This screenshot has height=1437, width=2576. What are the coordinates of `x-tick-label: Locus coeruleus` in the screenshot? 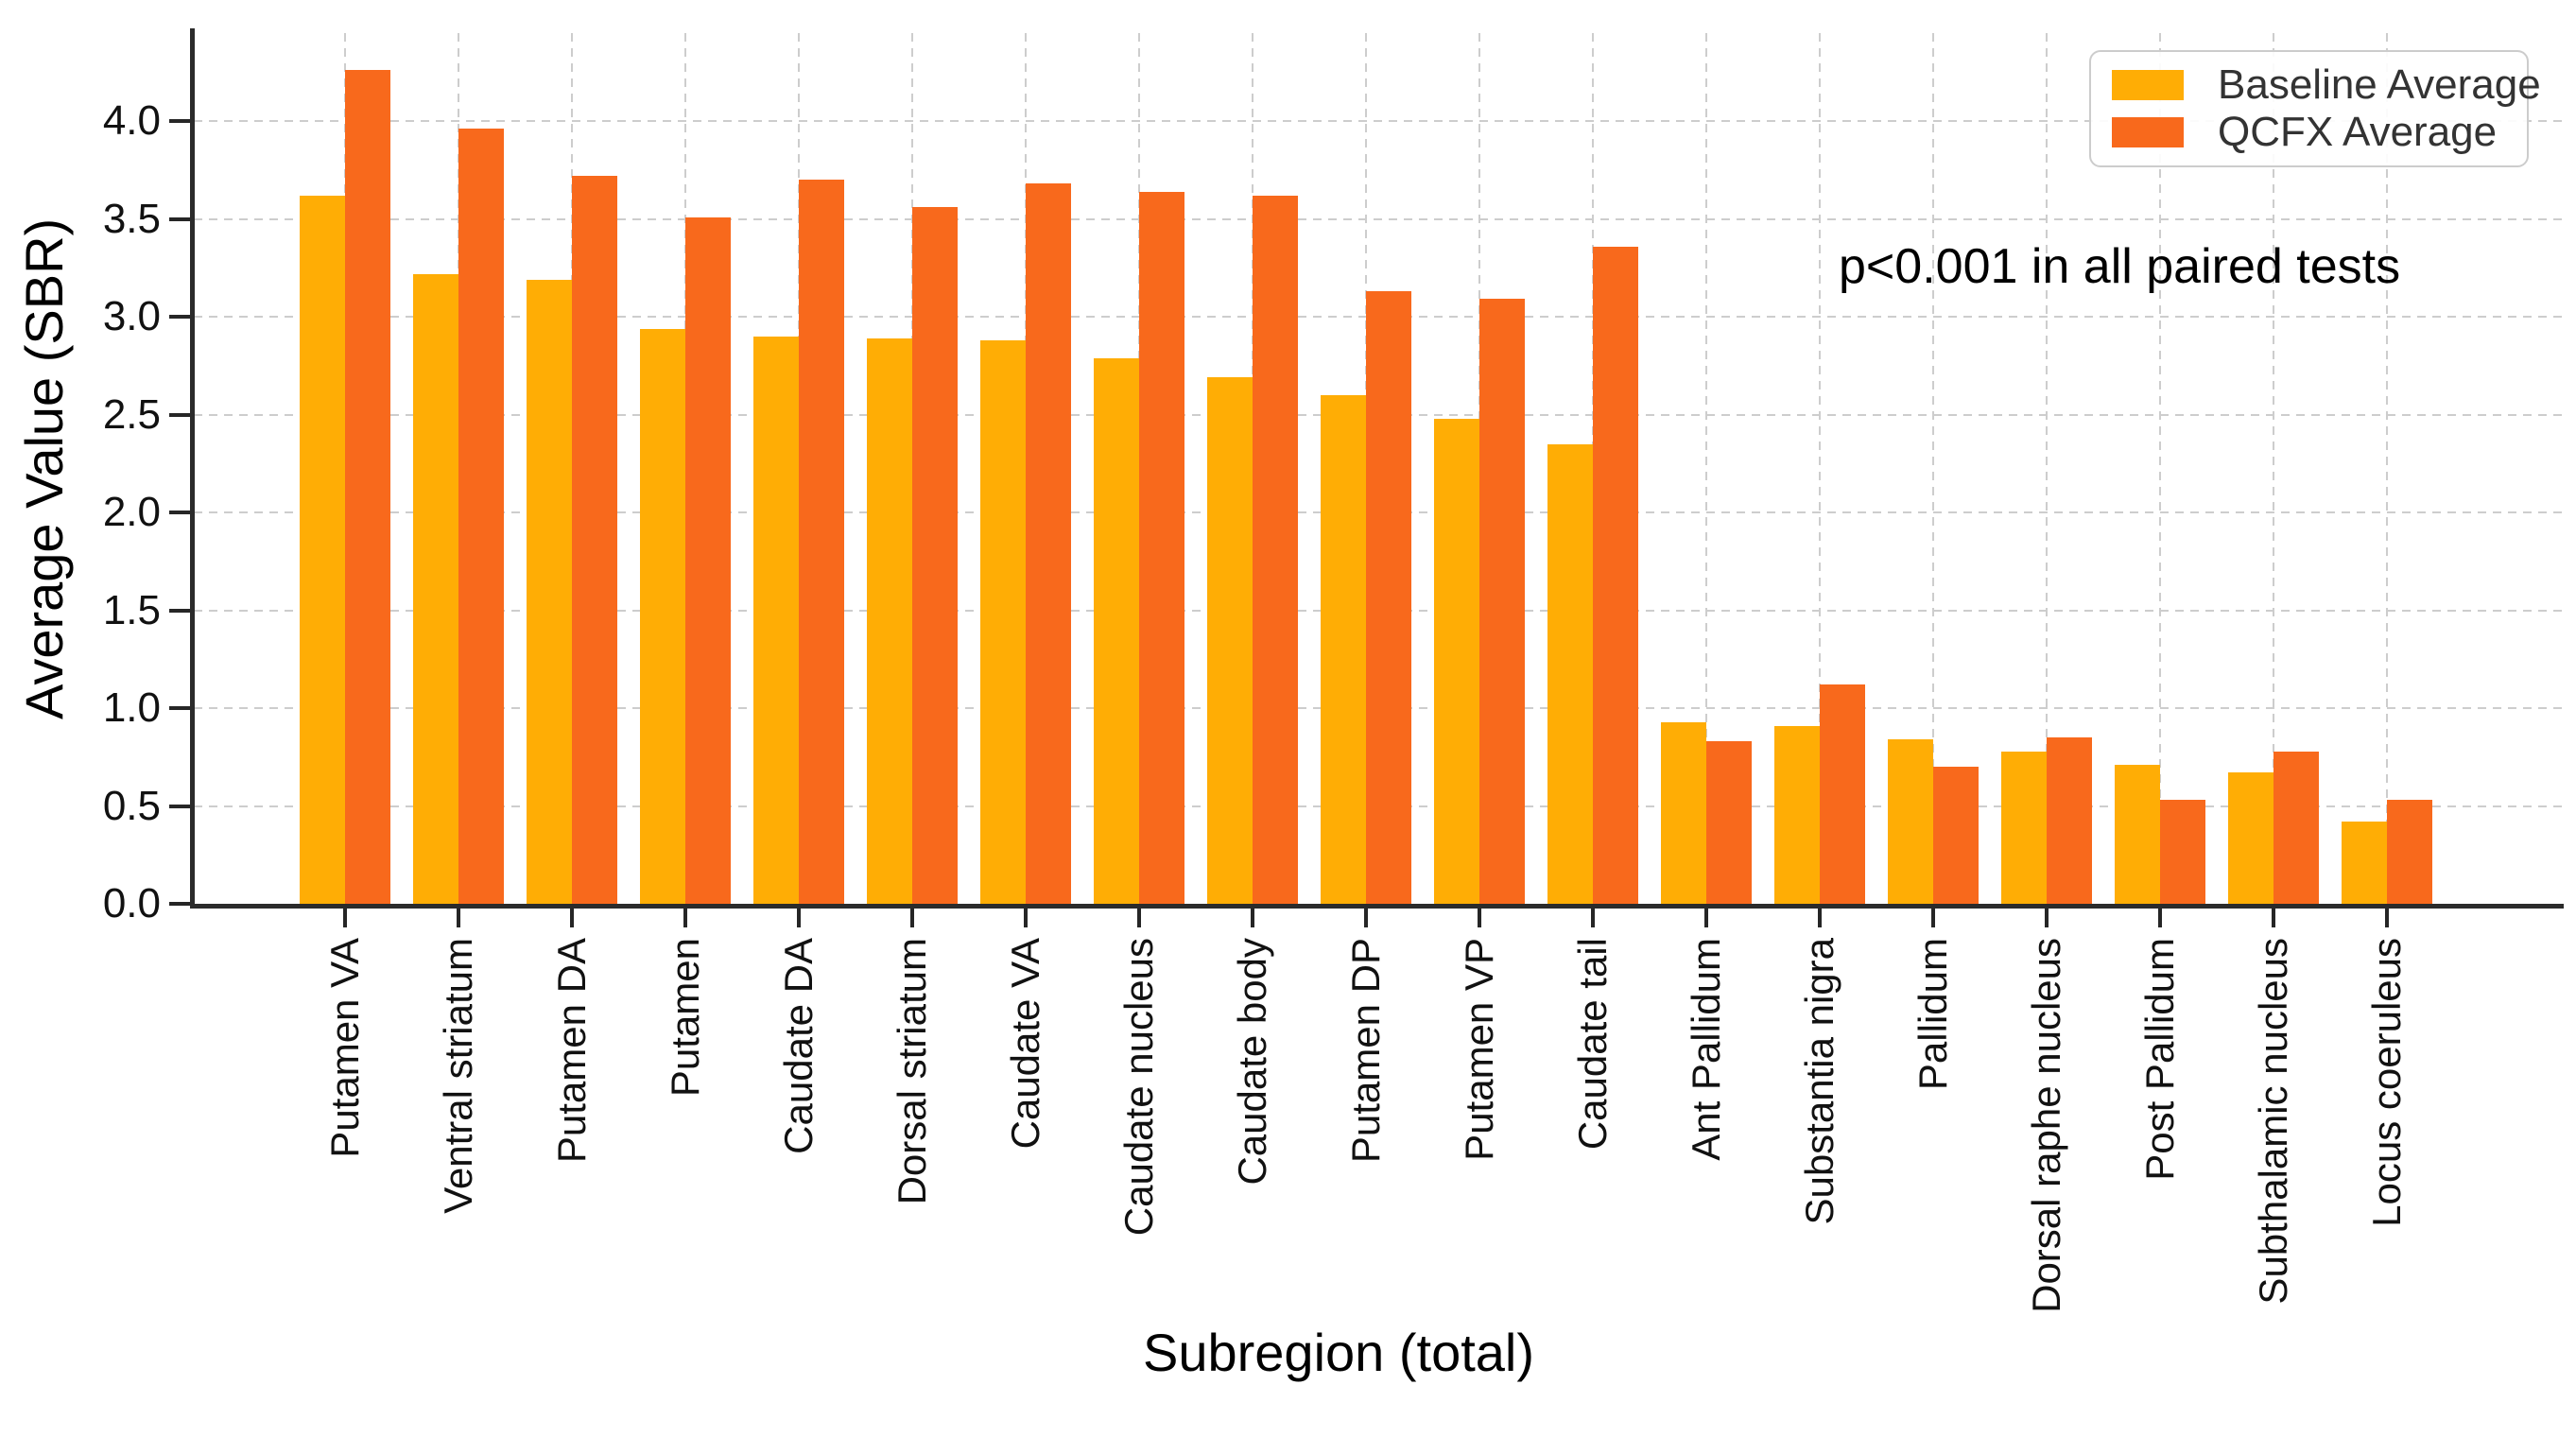 It's located at (2386, 1082).